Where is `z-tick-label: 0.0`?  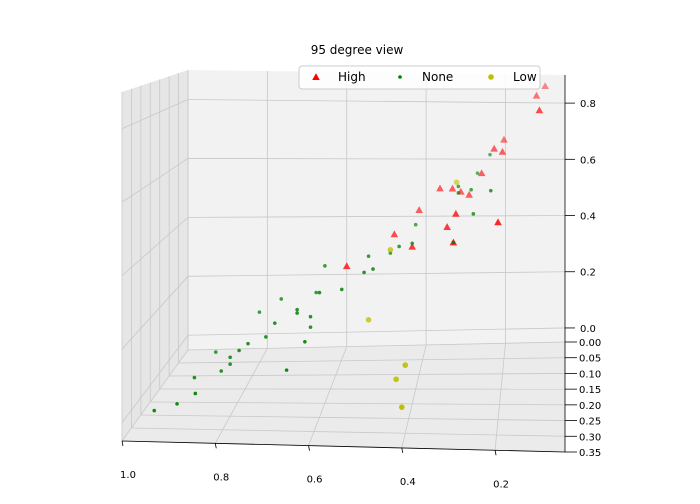
z-tick-label: 0.0 is located at coordinates (588, 329).